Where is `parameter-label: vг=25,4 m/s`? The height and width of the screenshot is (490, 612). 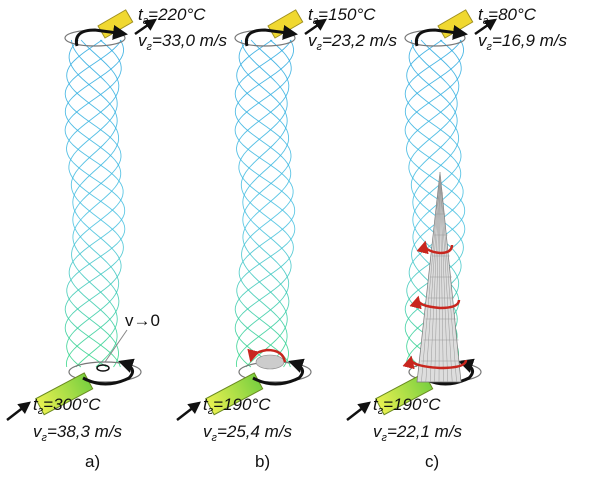 parameter-label: vг=25,4 m/s is located at coordinates (248, 433).